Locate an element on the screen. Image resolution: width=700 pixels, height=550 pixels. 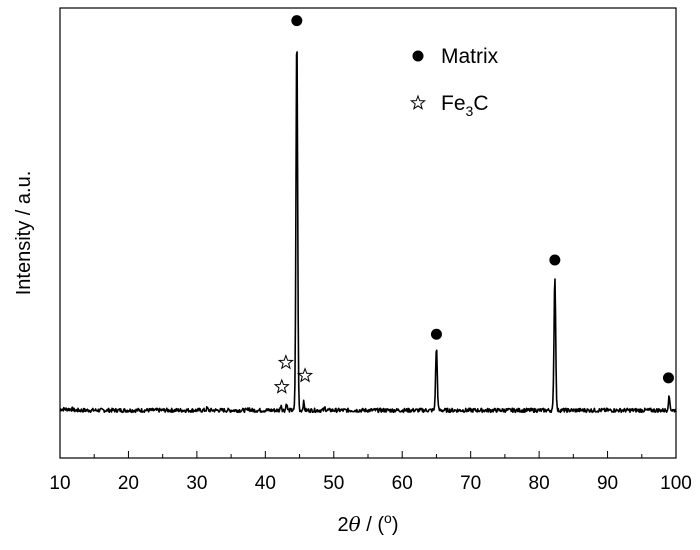
legend-fe3c-symbol is located at coordinates (418, 102).